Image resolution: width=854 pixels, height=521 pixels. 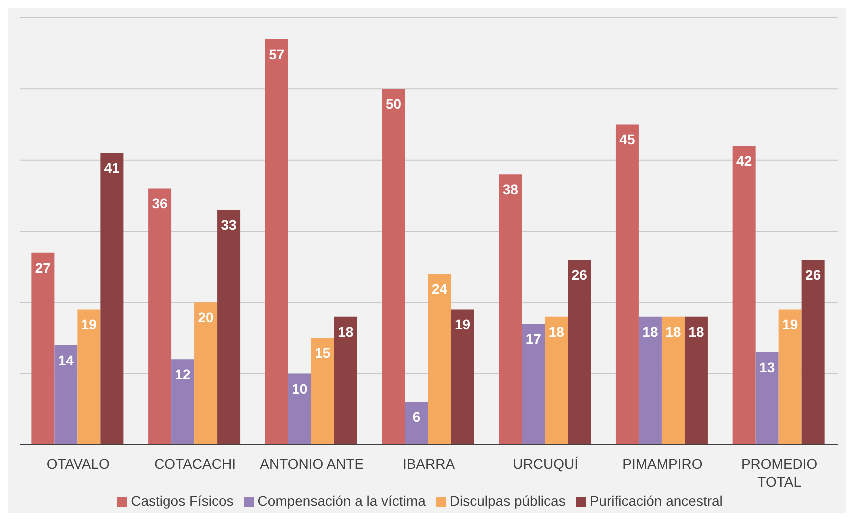 What do you see at coordinates (342, 501) in the screenshot?
I see `legend-label: Compensación a la víctima` at bounding box center [342, 501].